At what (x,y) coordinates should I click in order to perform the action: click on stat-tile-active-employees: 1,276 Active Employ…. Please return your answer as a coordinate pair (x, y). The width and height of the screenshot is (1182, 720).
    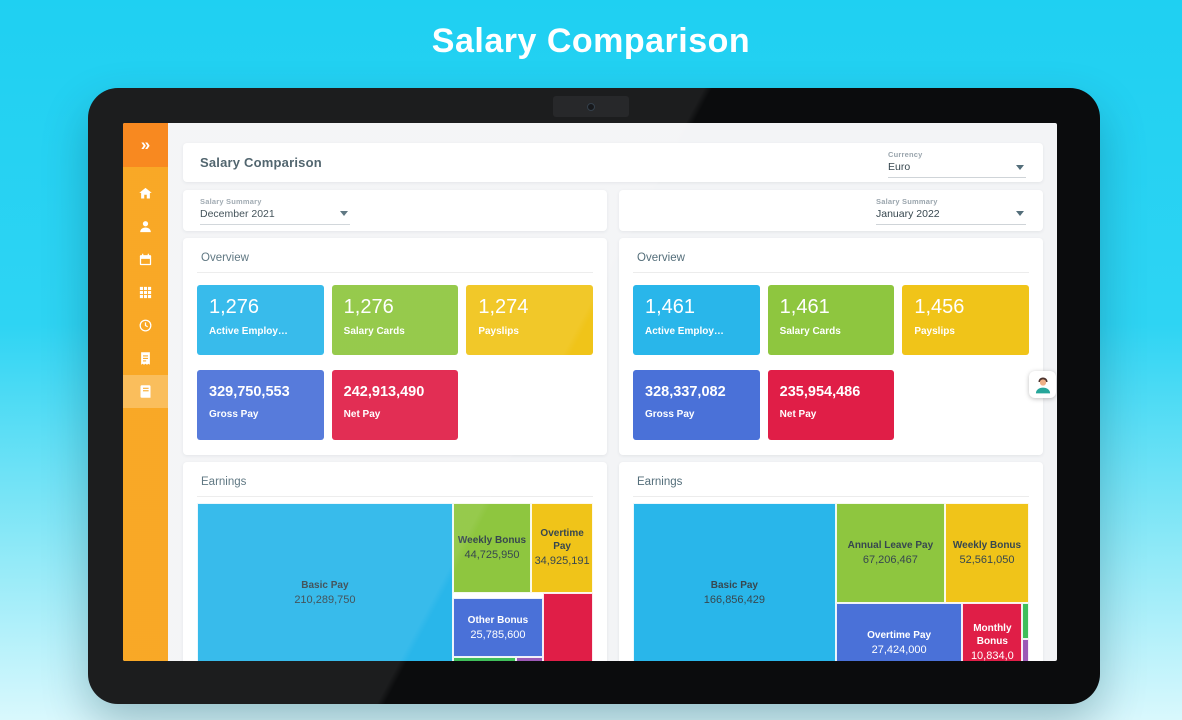
    Looking at the image, I should click on (260, 320).